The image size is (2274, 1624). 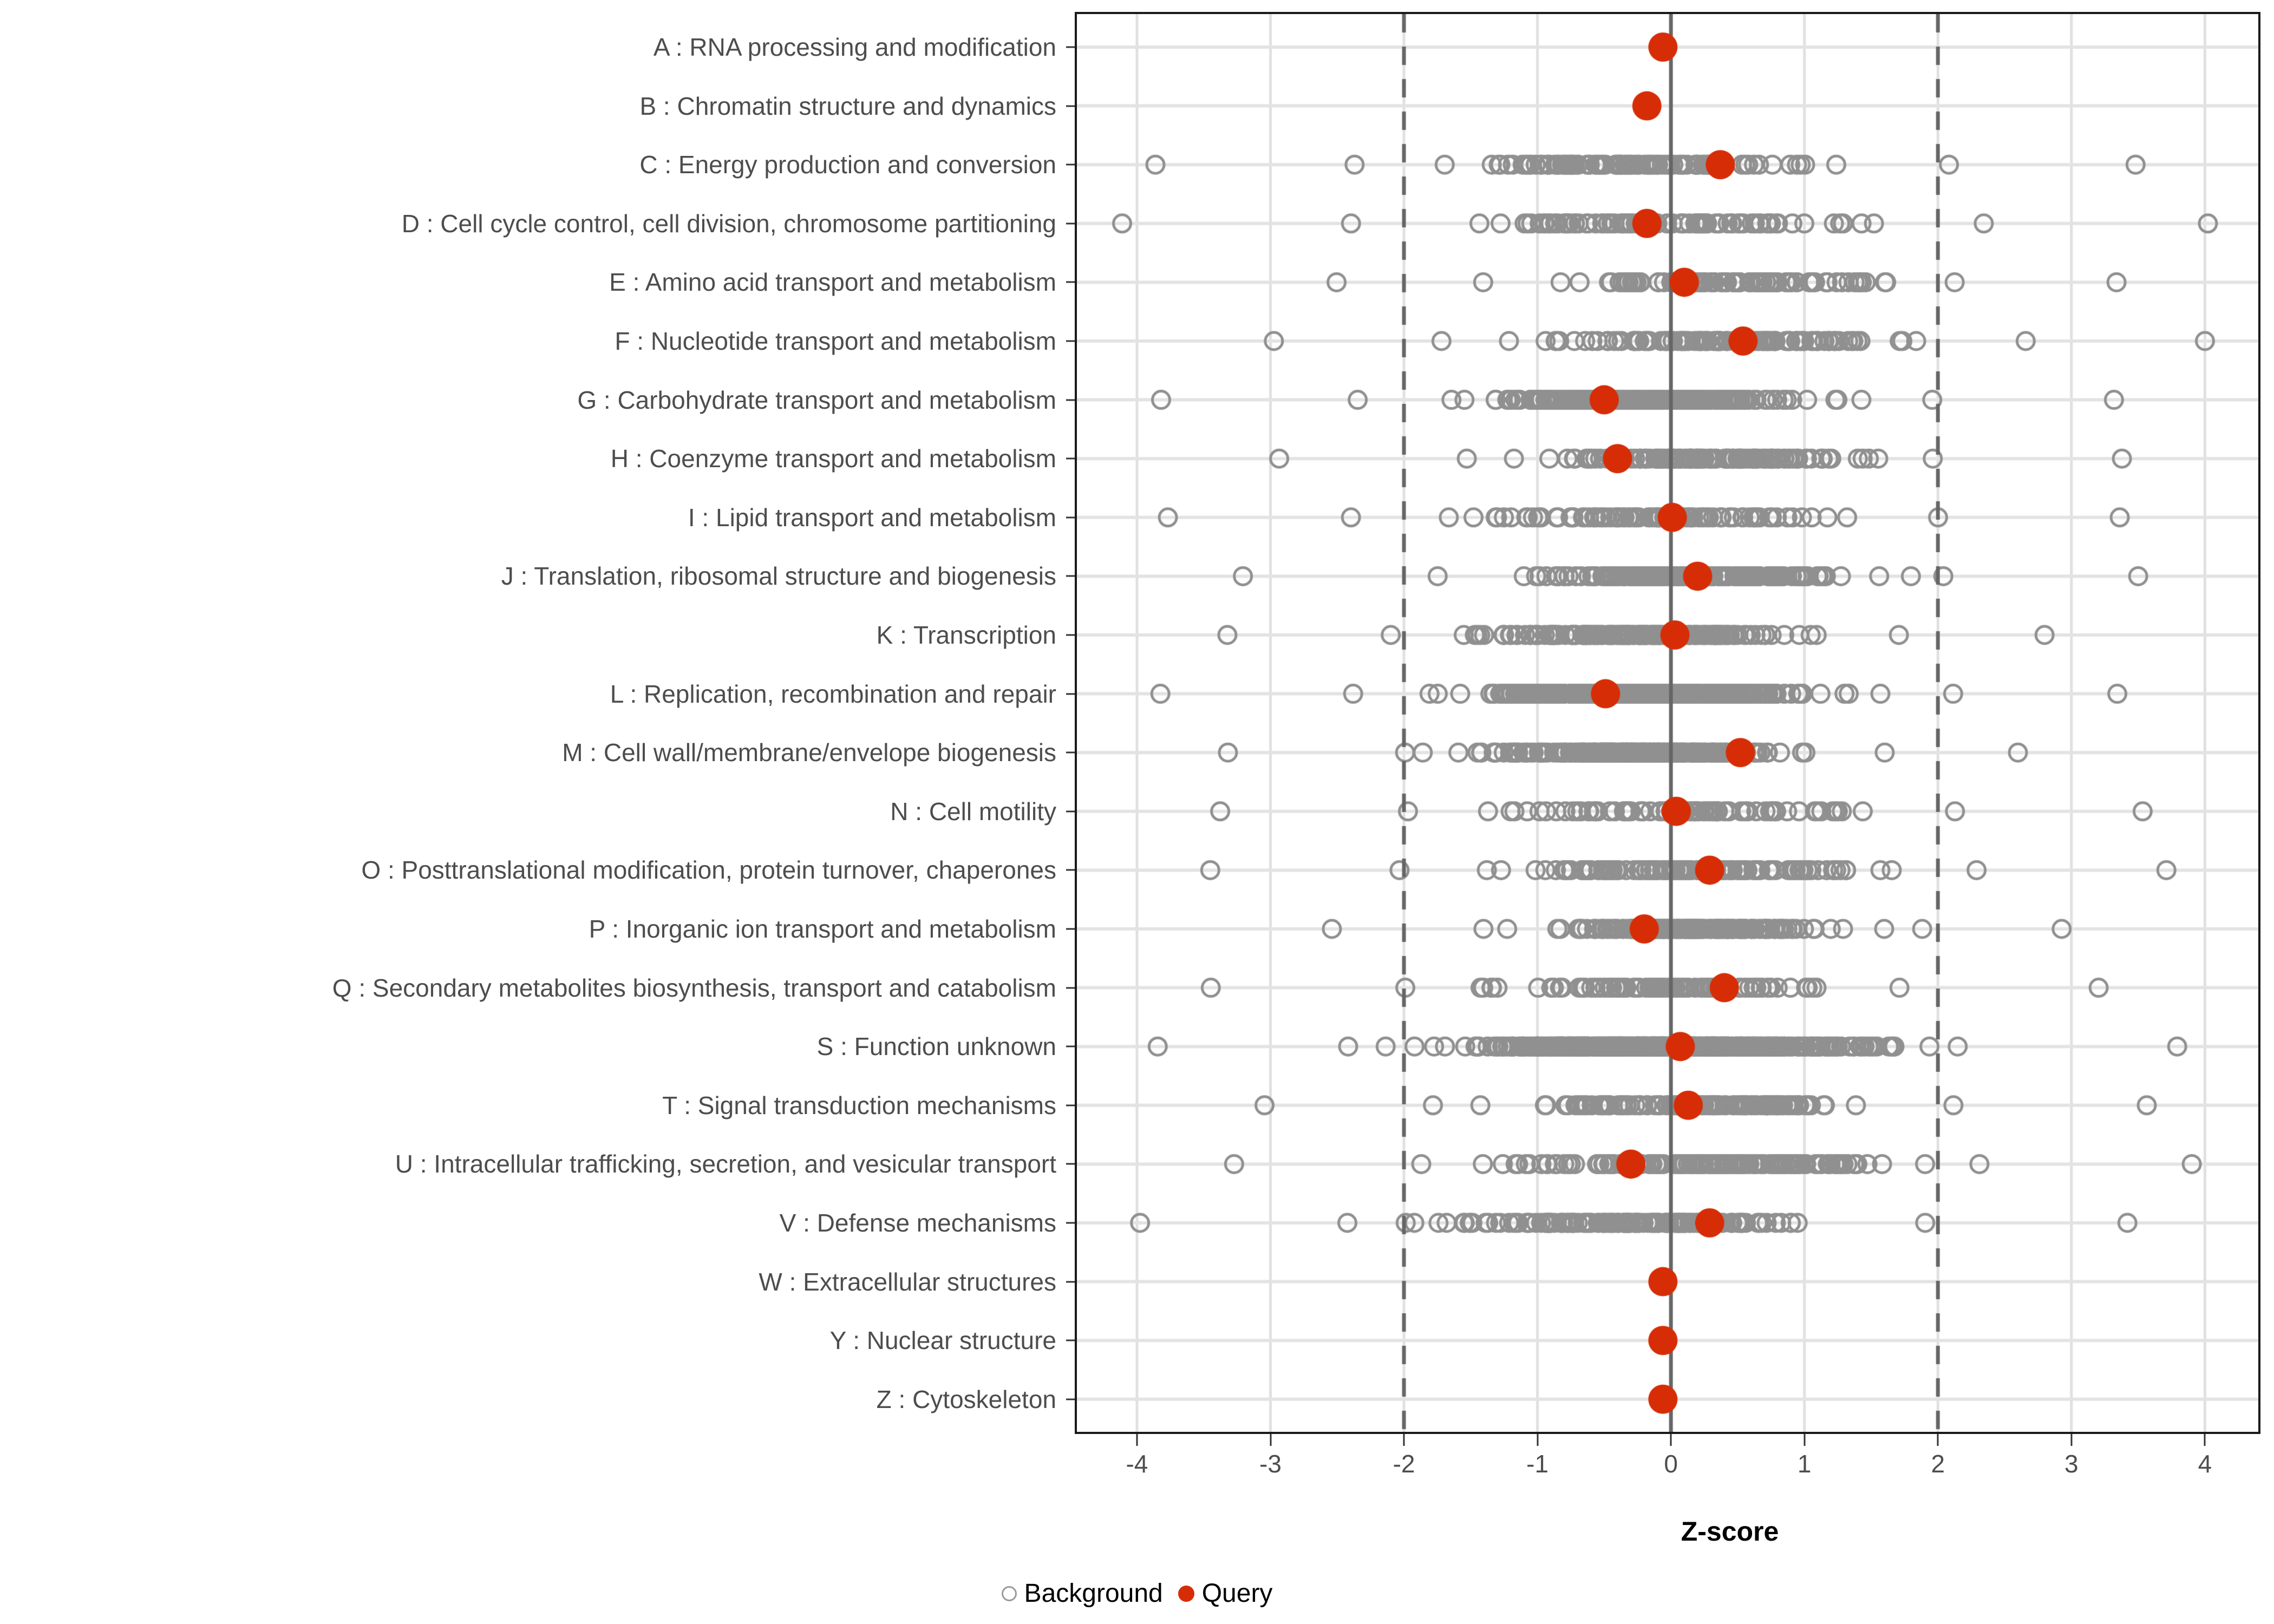 I want to click on legend-item-query: Query, so click(x=1225, y=1594).